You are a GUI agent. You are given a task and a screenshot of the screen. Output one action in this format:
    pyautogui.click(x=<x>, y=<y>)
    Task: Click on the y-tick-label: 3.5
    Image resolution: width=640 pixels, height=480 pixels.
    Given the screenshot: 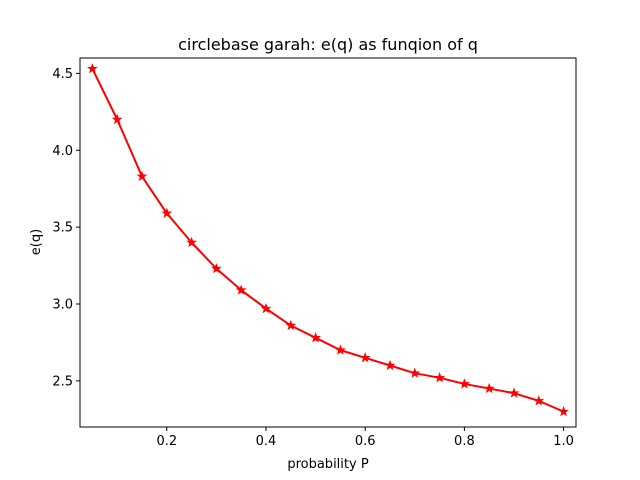 What is the action you would take?
    pyautogui.click(x=62, y=228)
    